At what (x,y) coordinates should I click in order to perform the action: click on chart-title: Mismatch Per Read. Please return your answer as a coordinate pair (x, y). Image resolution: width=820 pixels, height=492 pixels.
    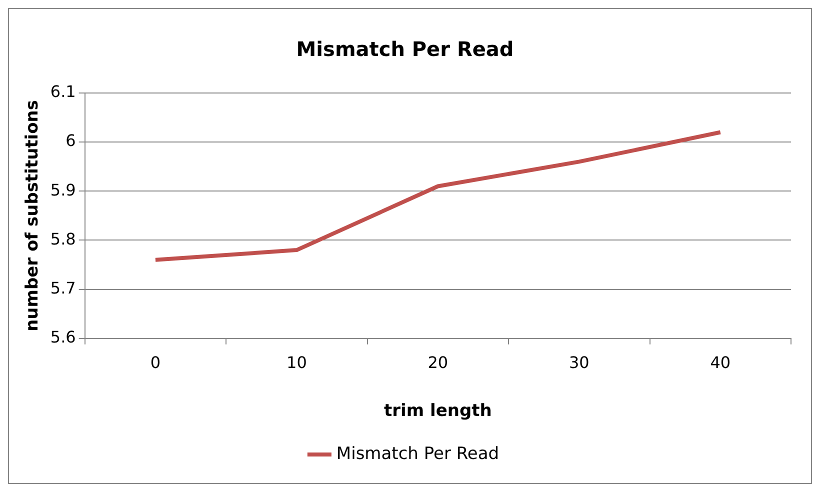
    Looking at the image, I should click on (405, 49).